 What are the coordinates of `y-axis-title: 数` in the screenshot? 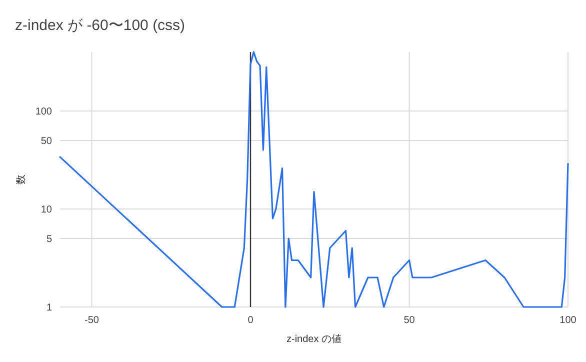 It's located at (21, 179).